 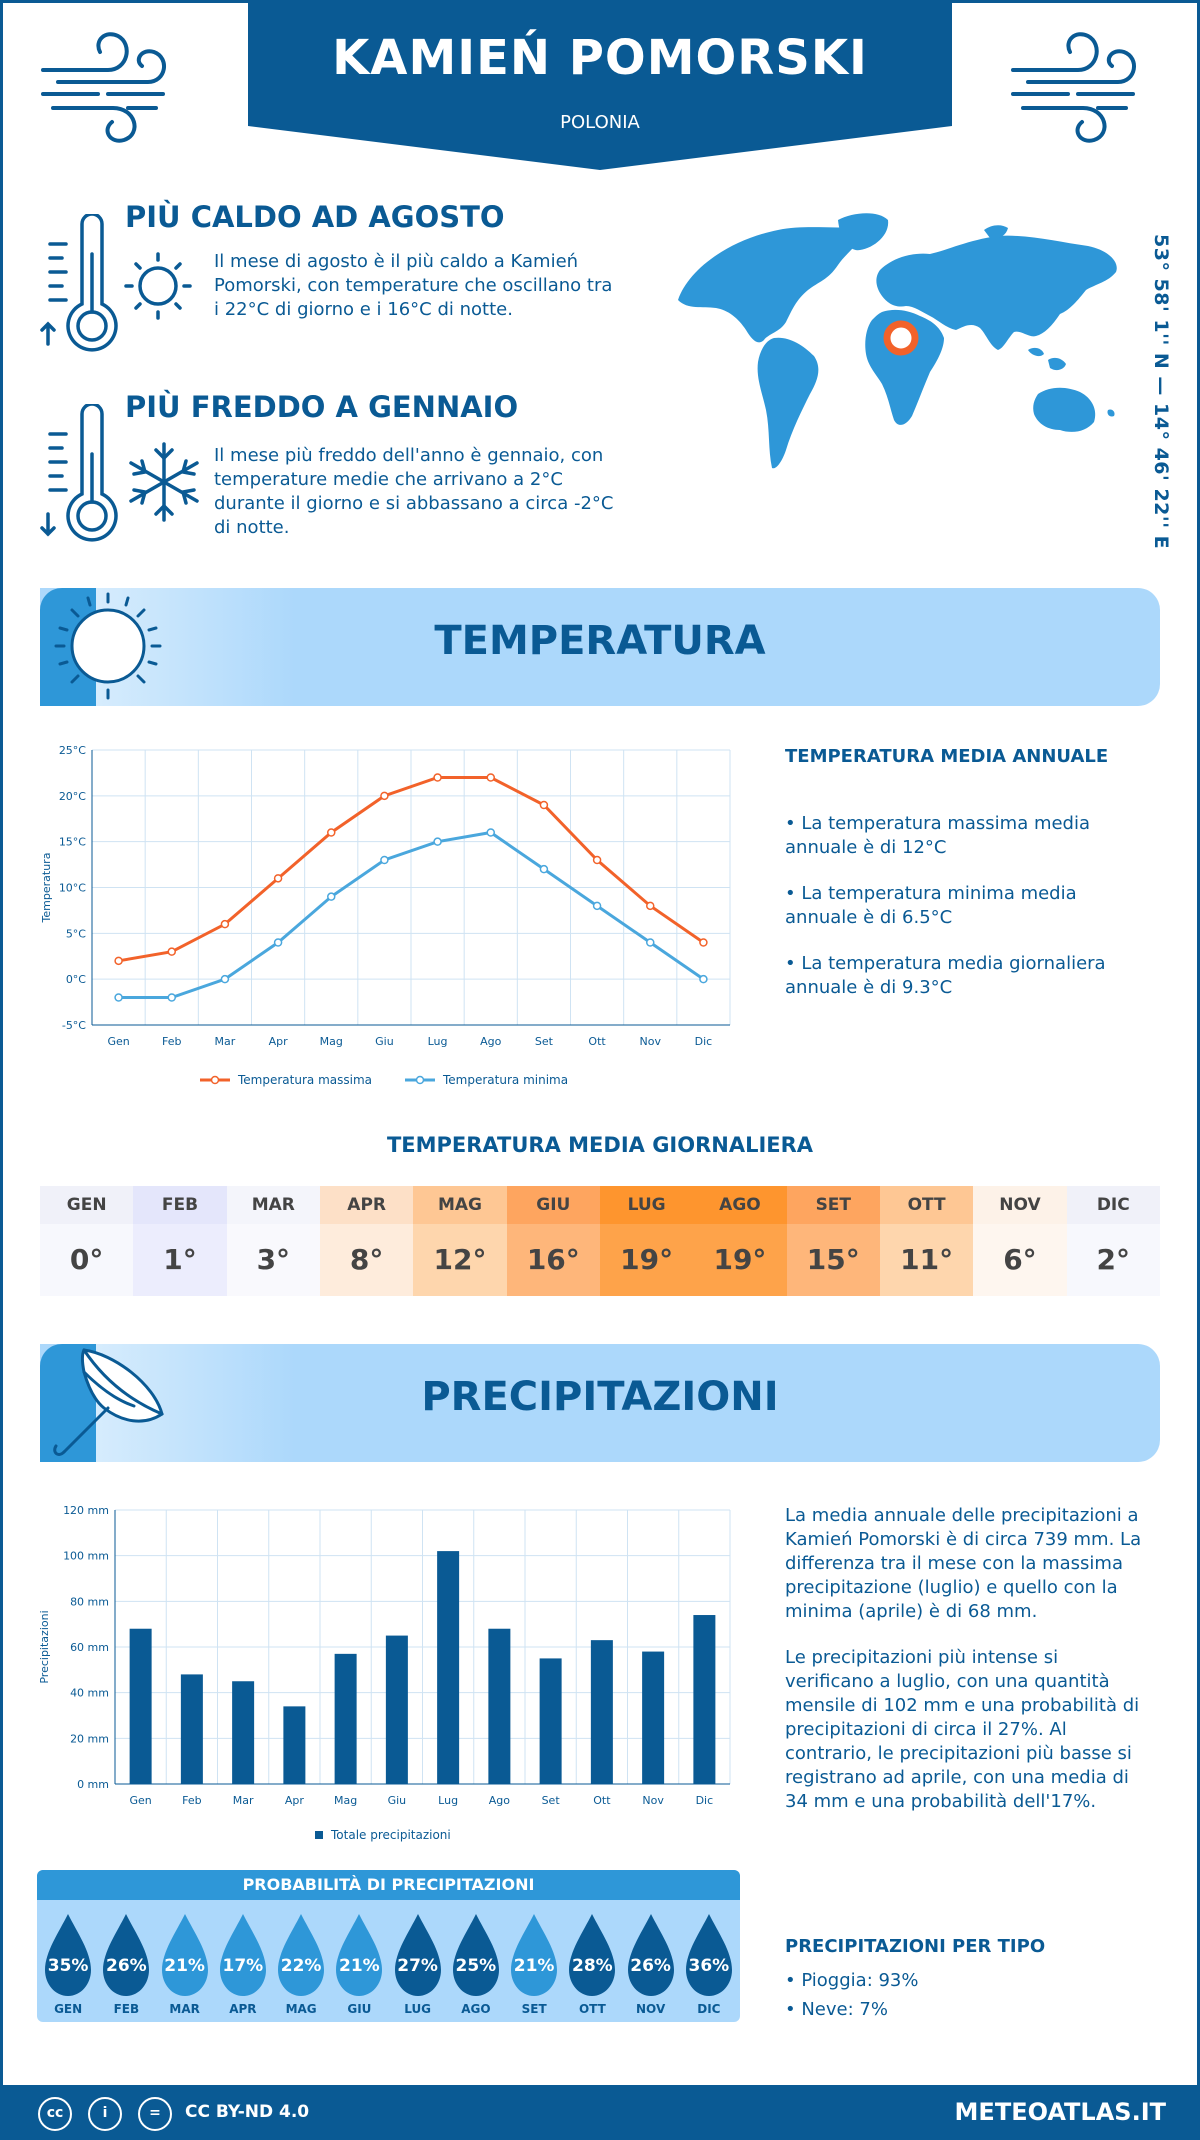 I want to click on wind-icon, so click(x=103, y=87).